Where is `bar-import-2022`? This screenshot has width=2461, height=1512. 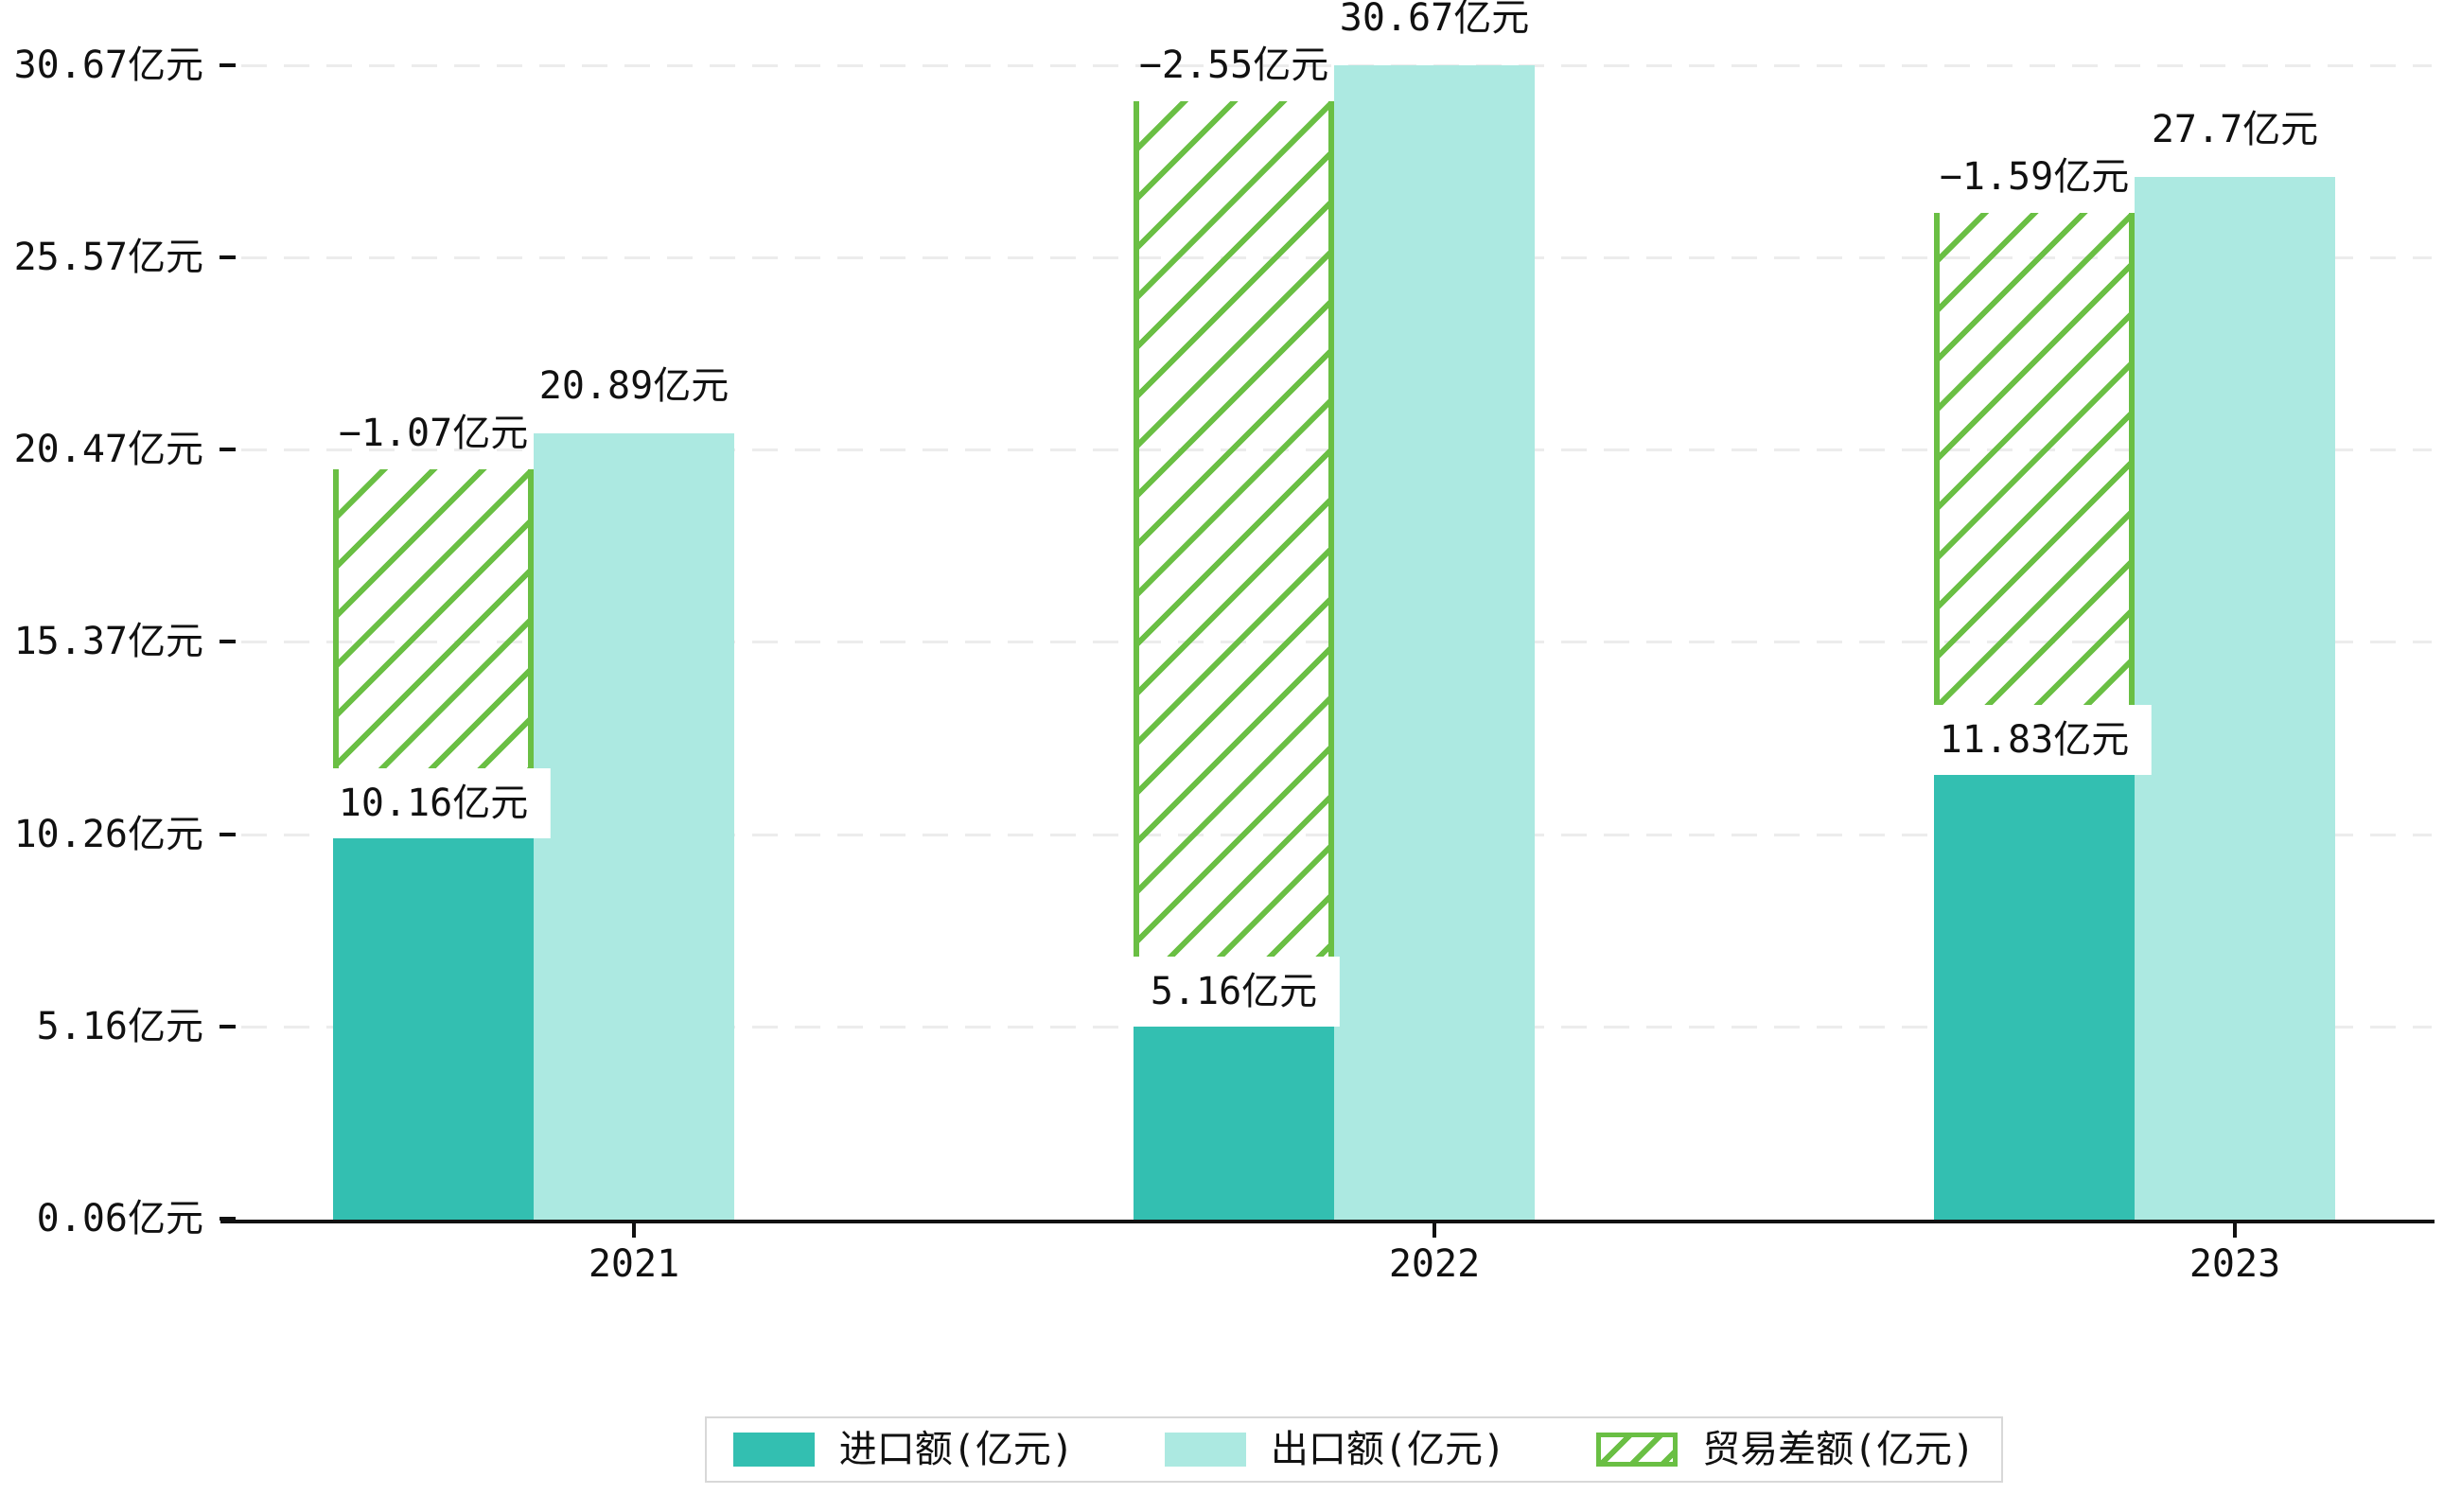 bar-import-2022 is located at coordinates (1234, 1123).